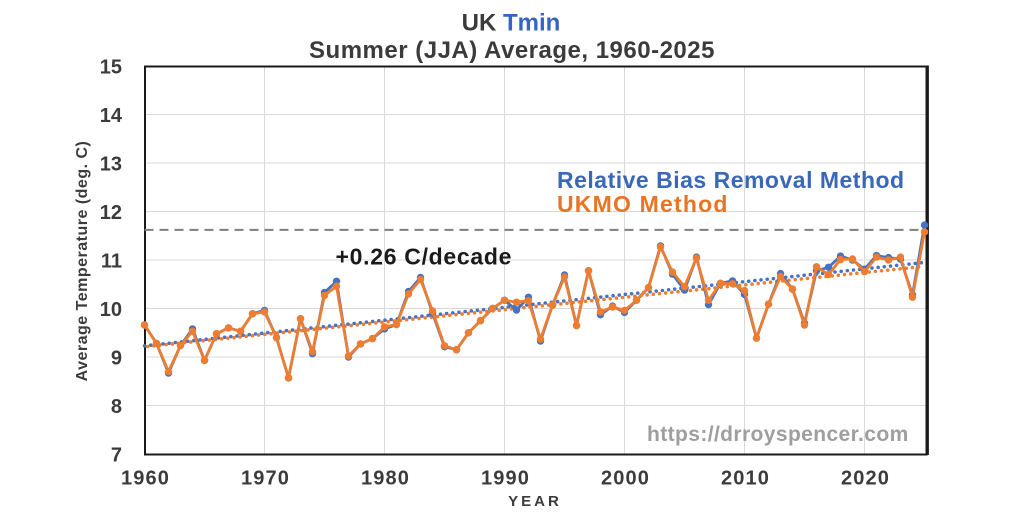 The image size is (1024, 517). Describe the element at coordinates (265, 479) in the screenshot. I see `svg-text: 1970` at that location.